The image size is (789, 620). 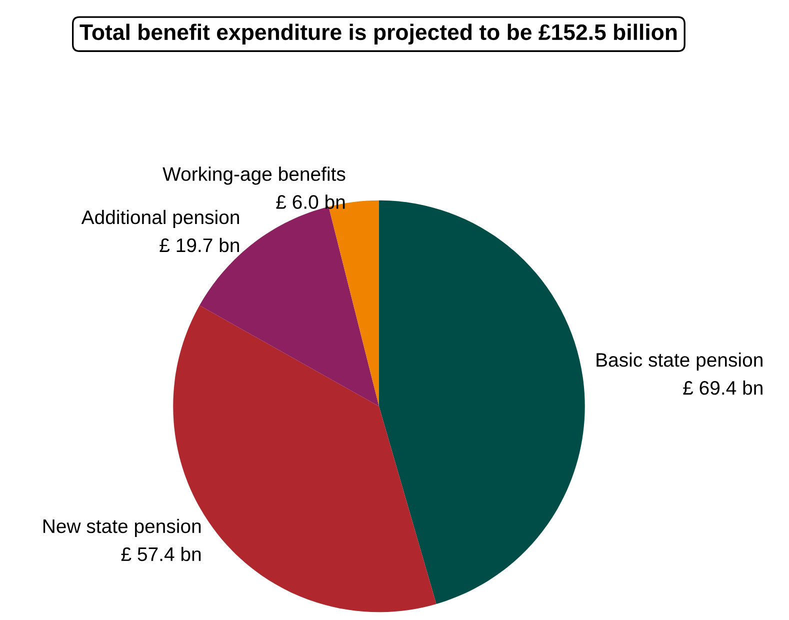 What do you see at coordinates (254, 175) in the screenshot?
I see `slice-label: Working-age benefits` at bounding box center [254, 175].